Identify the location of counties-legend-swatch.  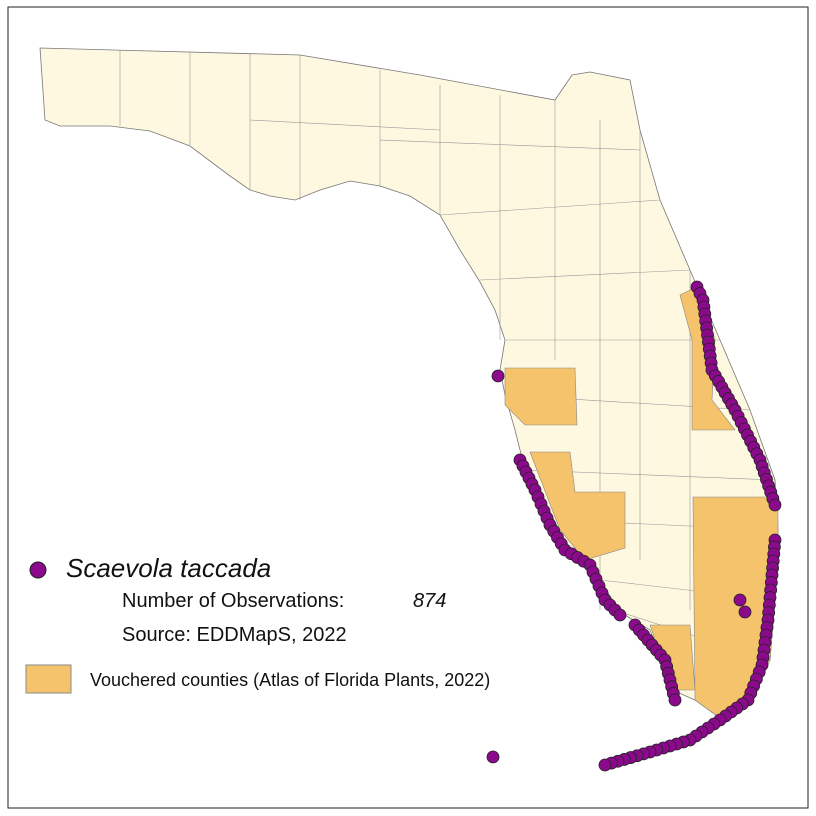
(48, 679).